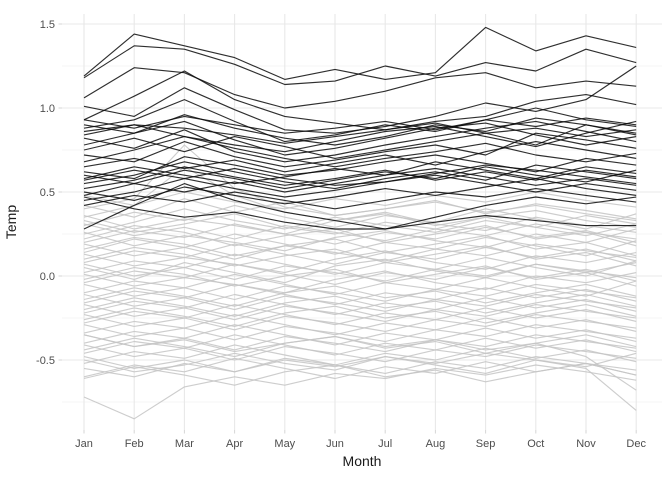  I want to click on y-tick-label: 0.5, so click(47, 193).